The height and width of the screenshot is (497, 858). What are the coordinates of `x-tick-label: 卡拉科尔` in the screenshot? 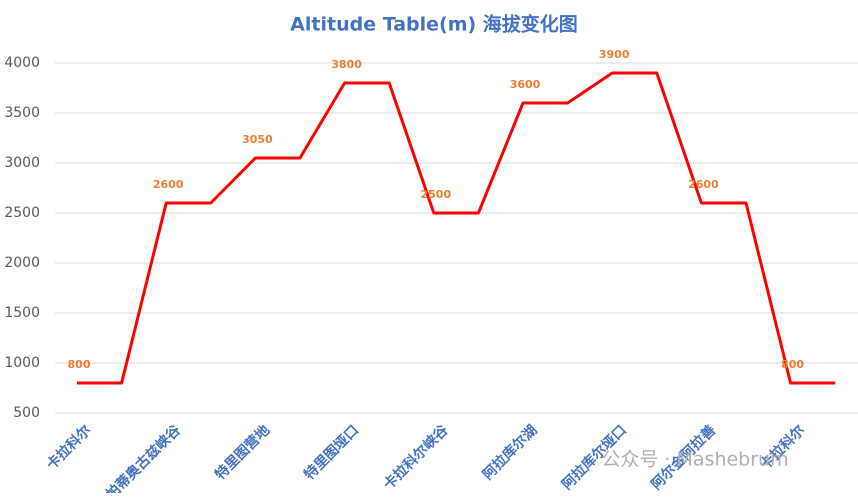 It's located at (69, 448).